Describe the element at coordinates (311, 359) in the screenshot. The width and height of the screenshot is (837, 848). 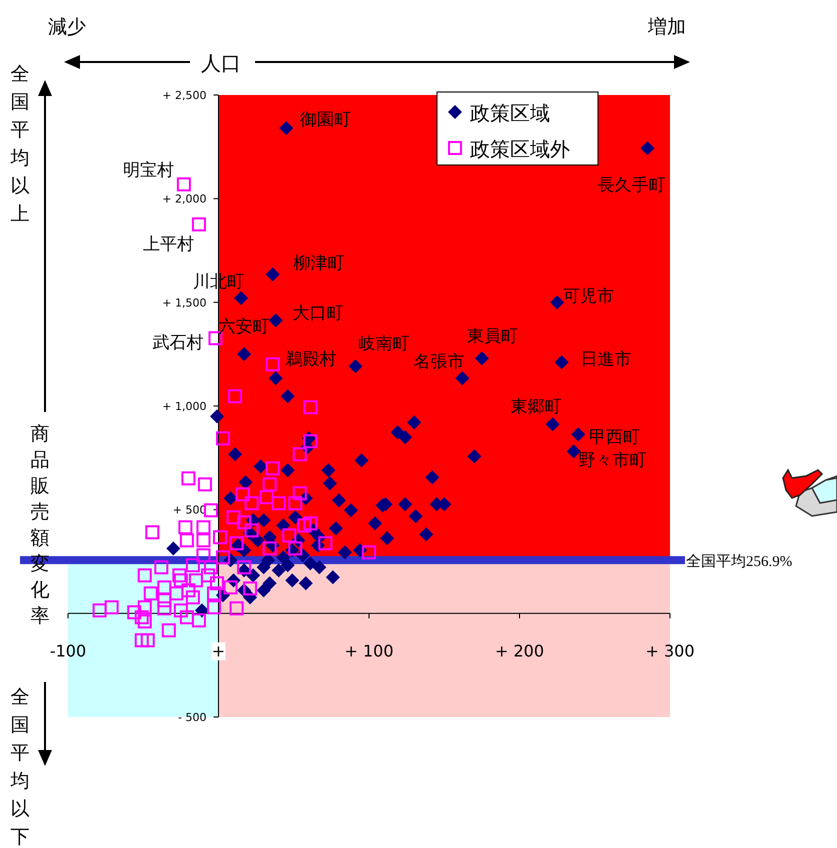
I see `annotation: 鵜殿村` at that location.